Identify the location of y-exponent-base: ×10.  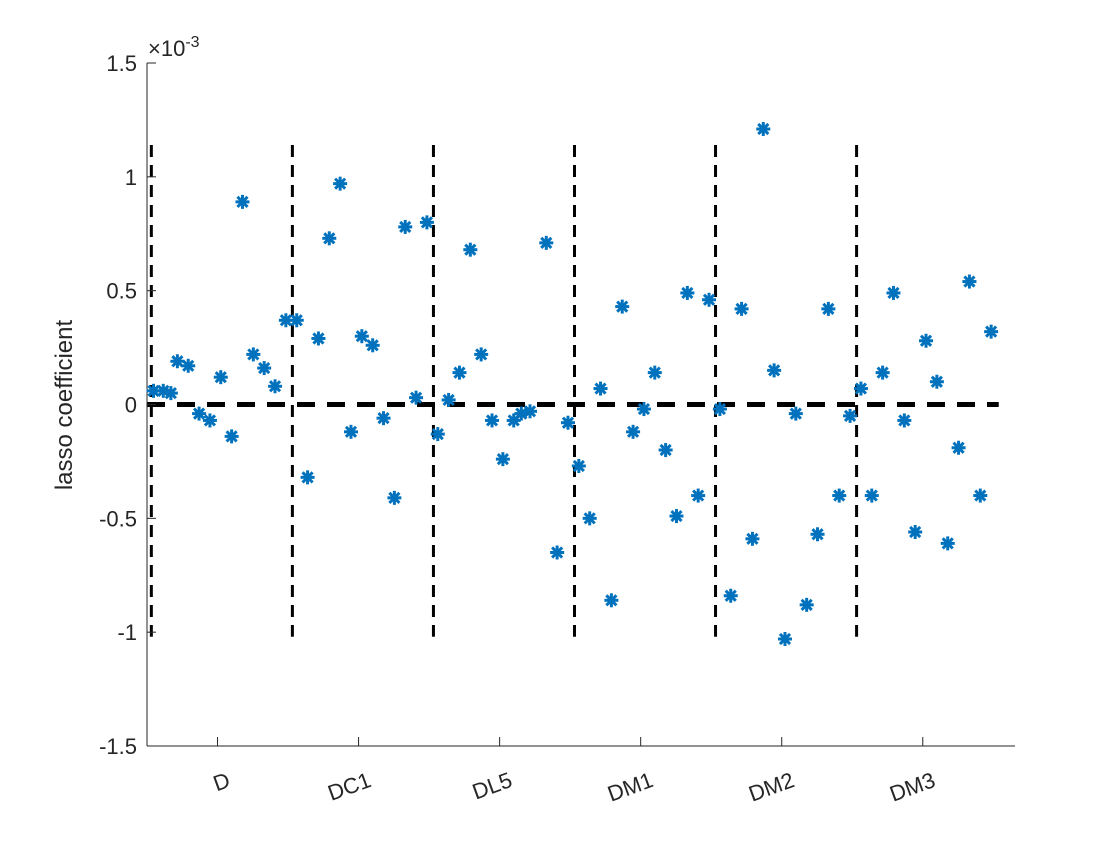
(166, 48).